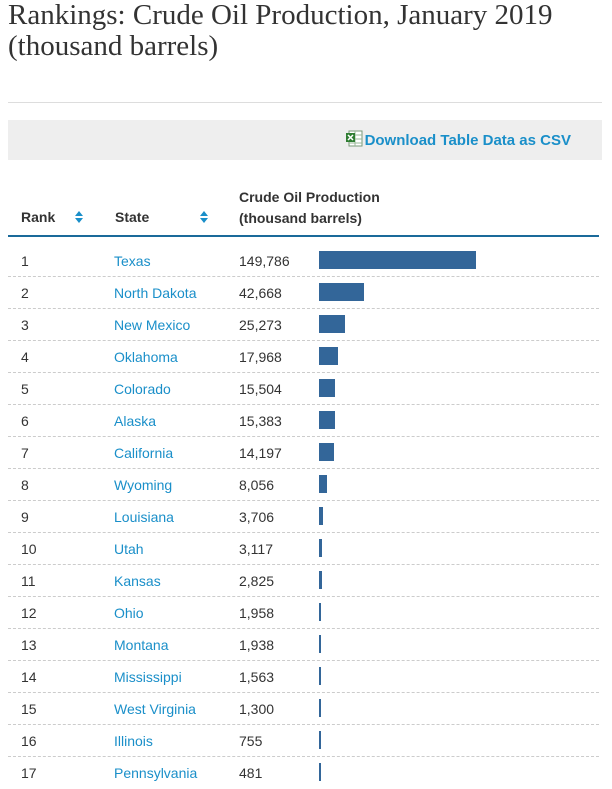  What do you see at coordinates (25, 261) in the screenshot?
I see `rank-cell: 1` at bounding box center [25, 261].